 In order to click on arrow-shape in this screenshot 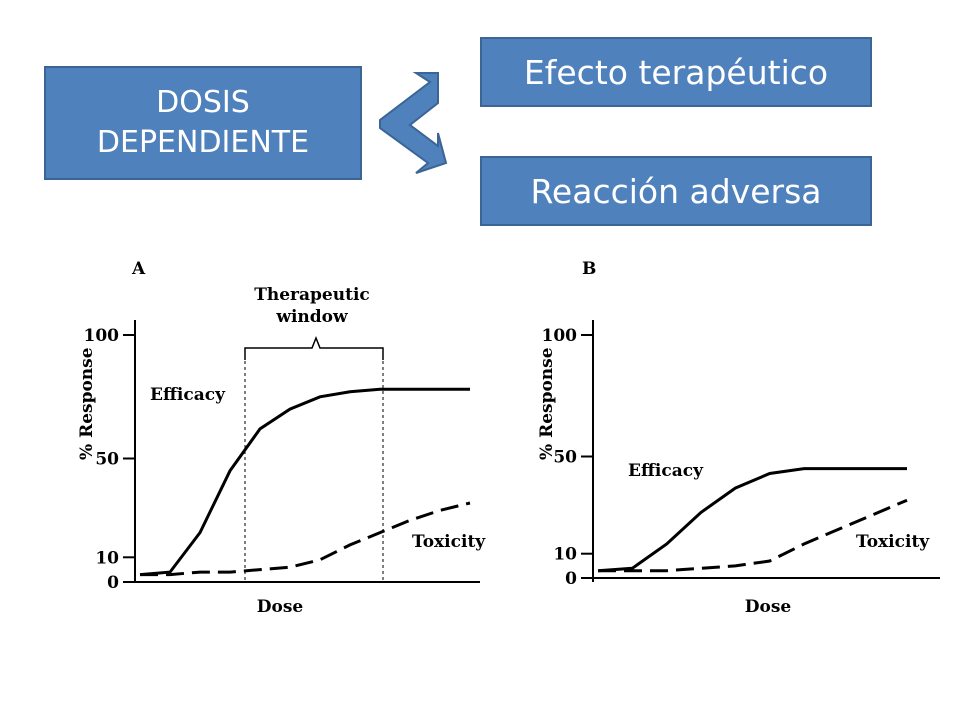, I will do `click(413, 123)`.